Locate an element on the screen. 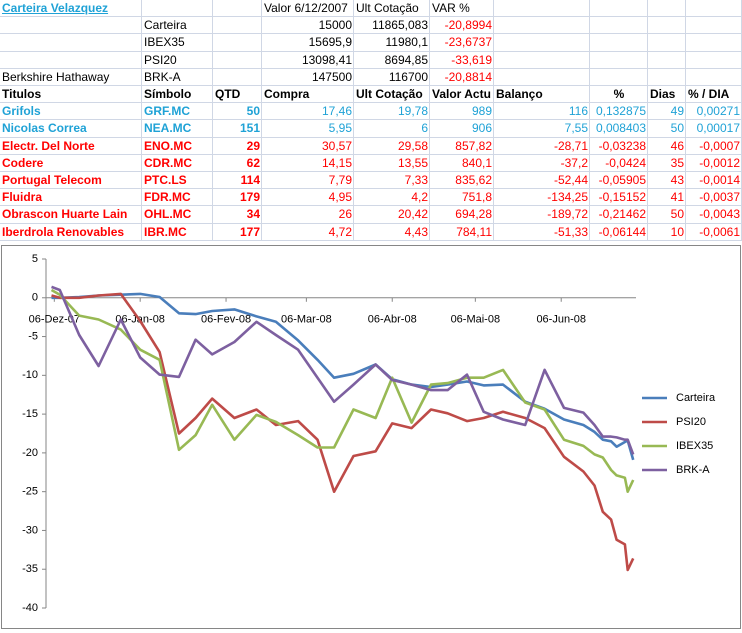 This screenshot has height=633, width=742. table-cell: 835,62 is located at coordinates (473, 180).